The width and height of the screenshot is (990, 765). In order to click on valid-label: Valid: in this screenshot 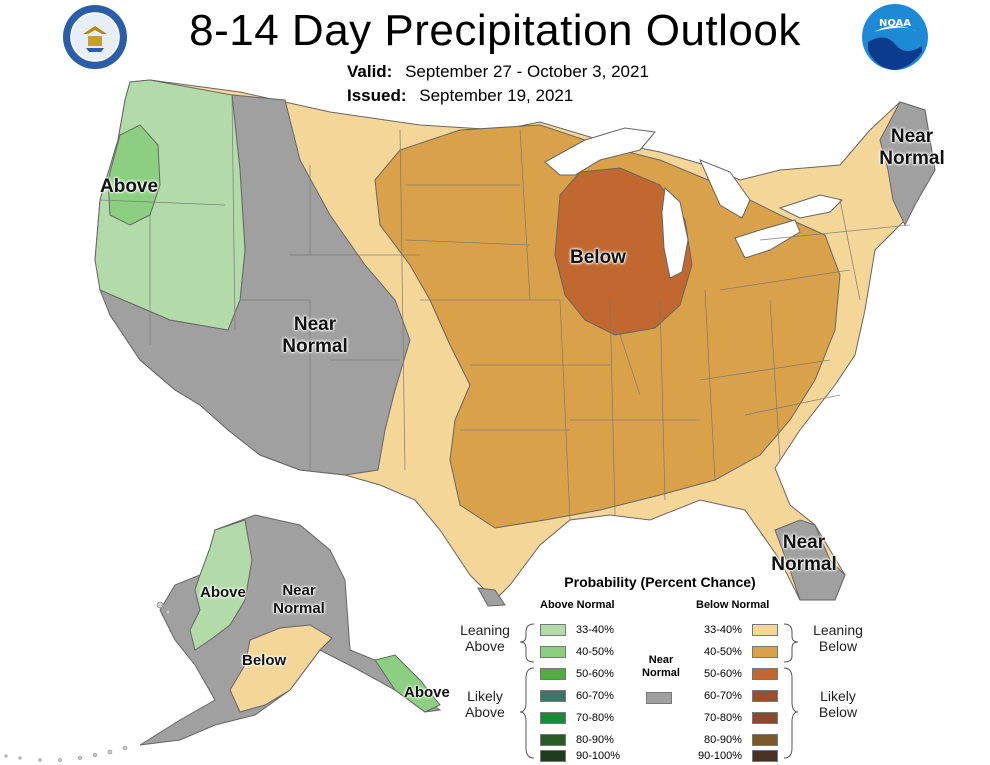, I will do `click(370, 71)`.